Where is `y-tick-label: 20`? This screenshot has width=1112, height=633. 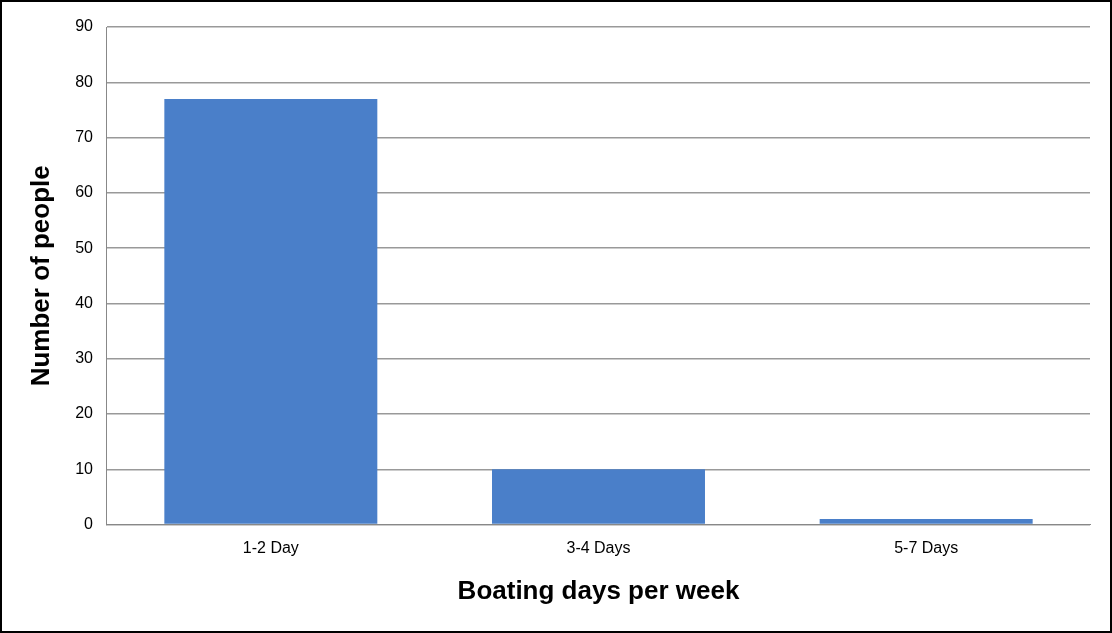
y-tick-label: 20 is located at coordinates (84, 413).